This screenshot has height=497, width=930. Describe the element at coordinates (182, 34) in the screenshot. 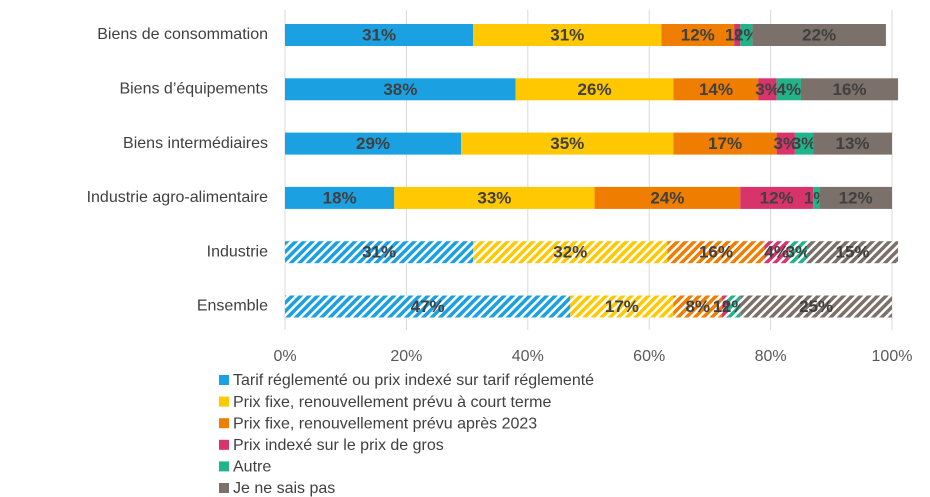

I see `y-tick-label: Biens de consommation` at that location.